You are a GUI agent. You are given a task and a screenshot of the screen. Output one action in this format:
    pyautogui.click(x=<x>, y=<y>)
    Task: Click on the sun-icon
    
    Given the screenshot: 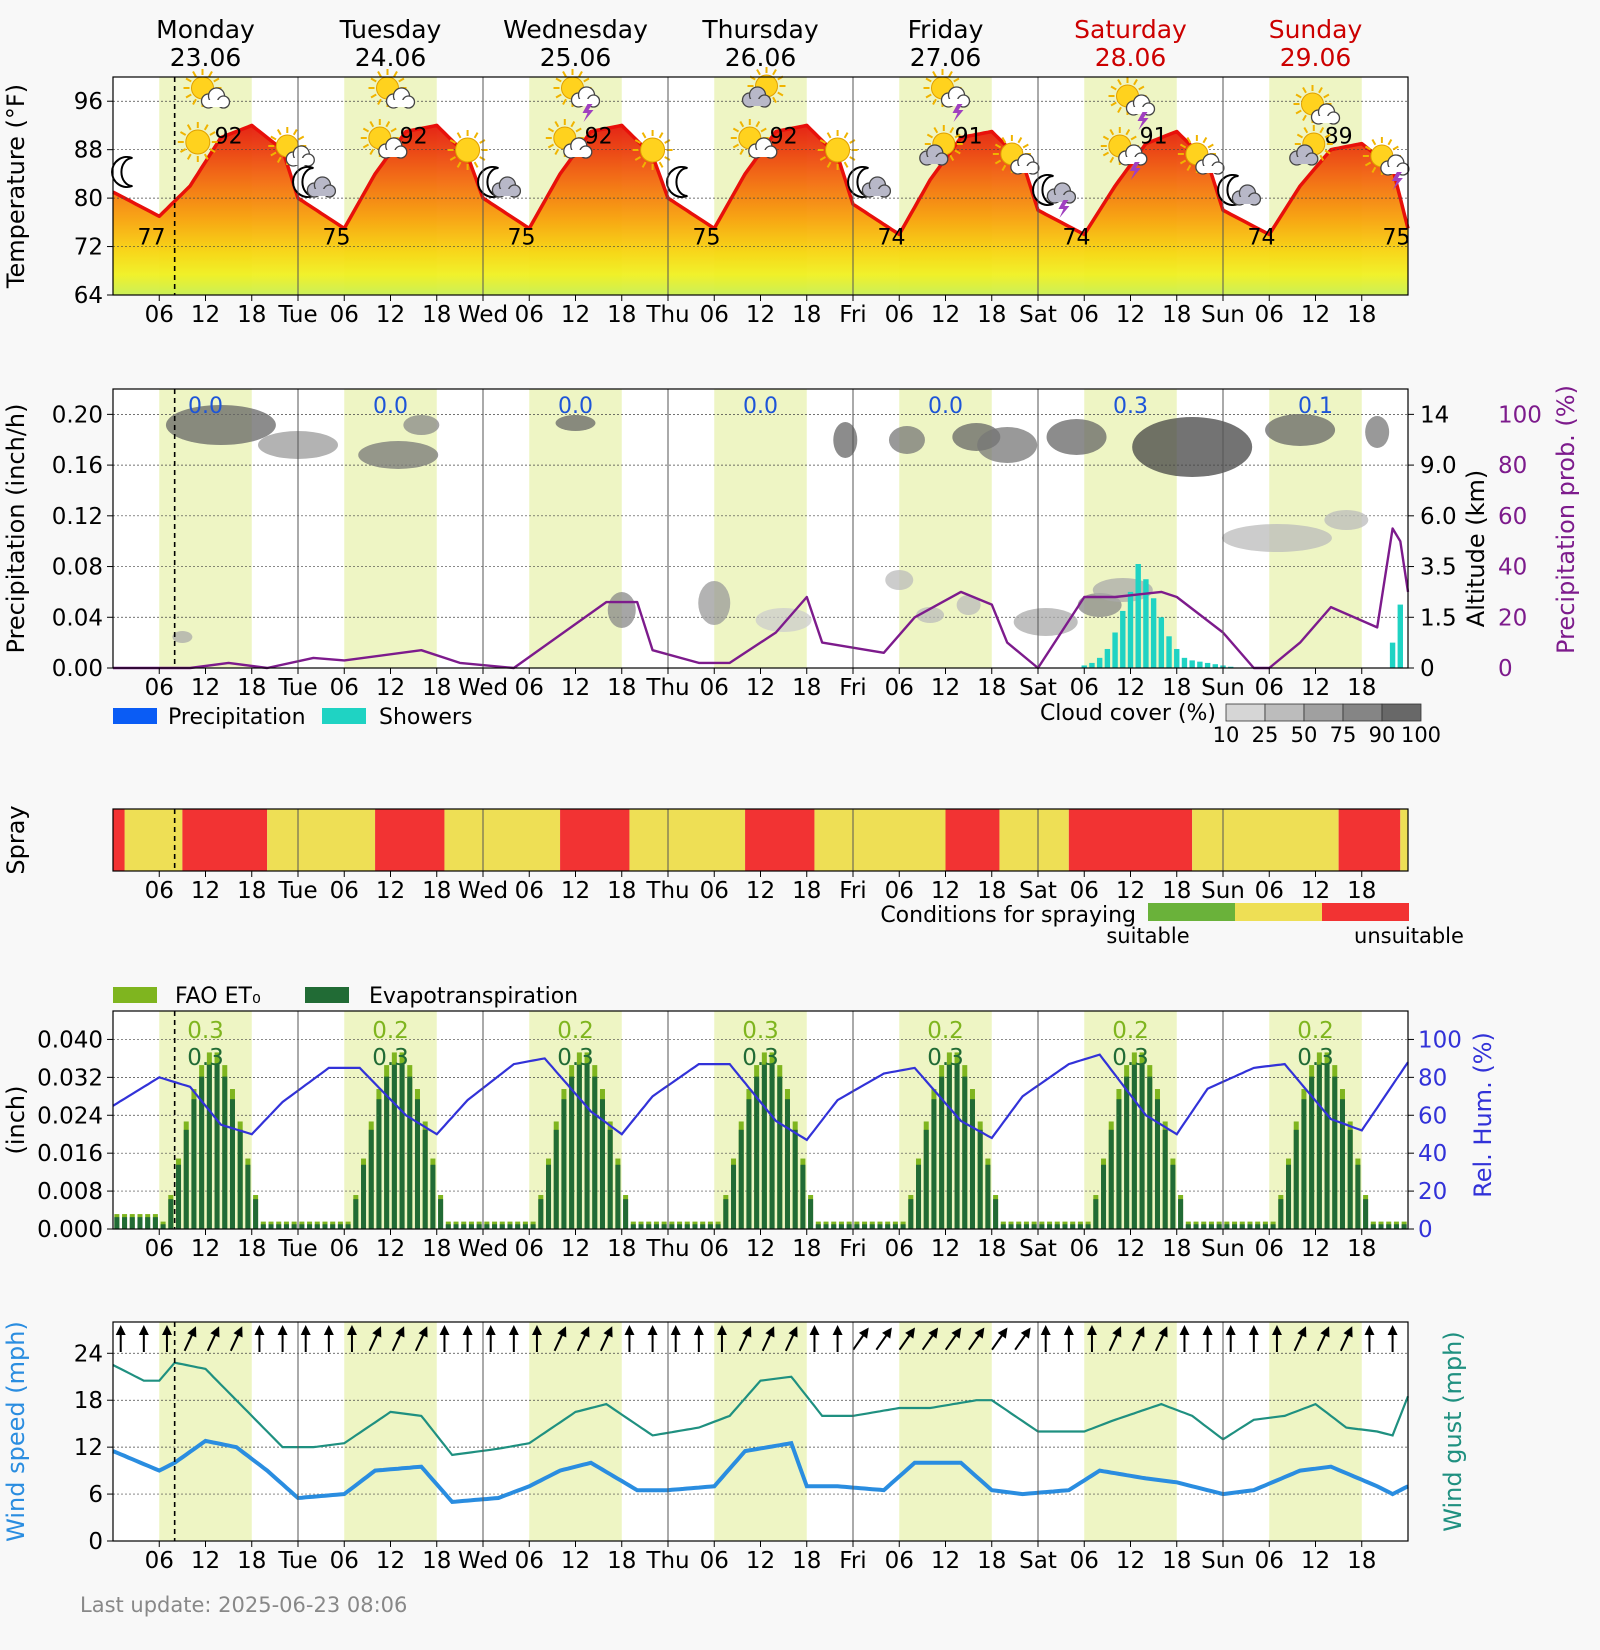 What is the action you would take?
    pyautogui.click(x=197, y=142)
    